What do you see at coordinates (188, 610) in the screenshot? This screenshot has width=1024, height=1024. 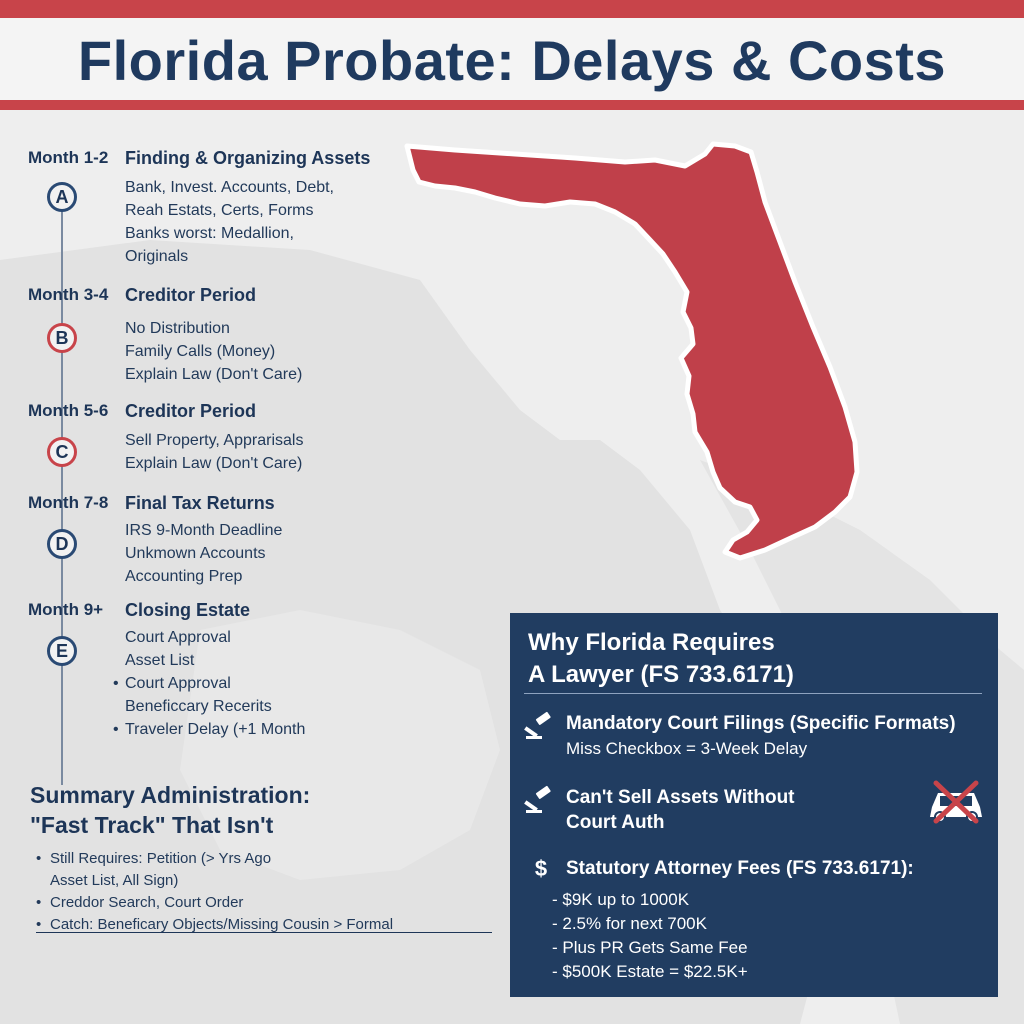 I see `step-title: Closing Estate` at bounding box center [188, 610].